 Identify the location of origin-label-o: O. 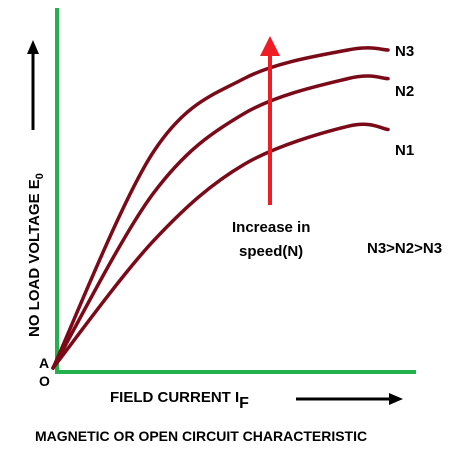
(44, 381).